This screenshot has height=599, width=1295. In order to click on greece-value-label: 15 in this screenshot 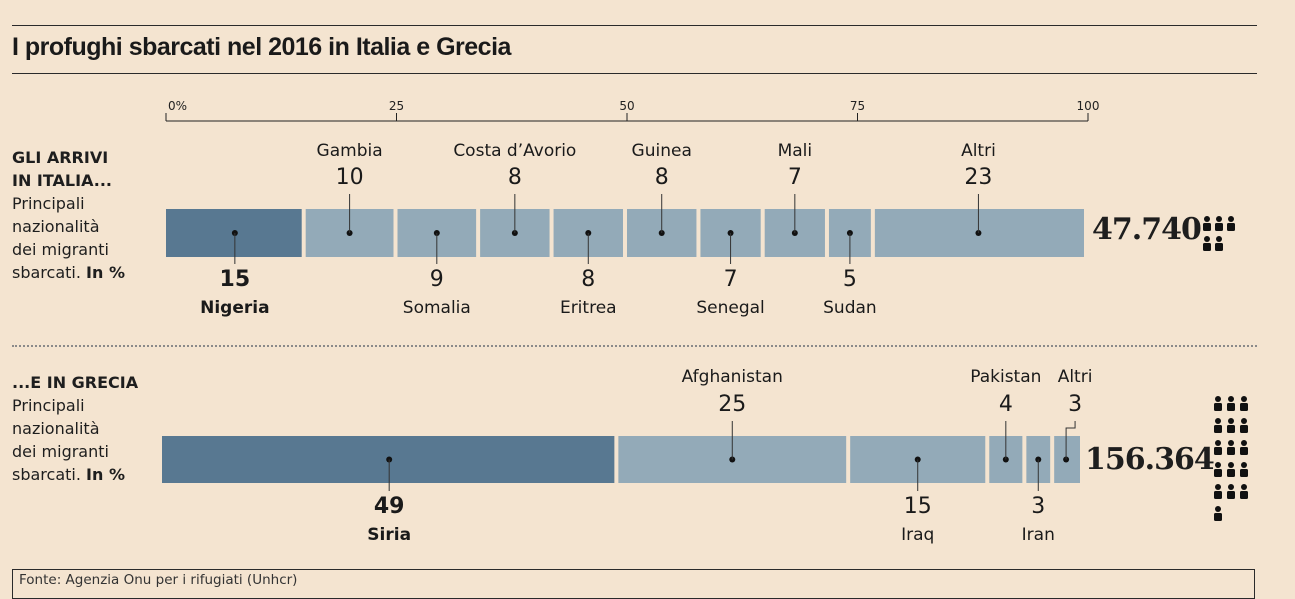, I will do `click(918, 506)`.